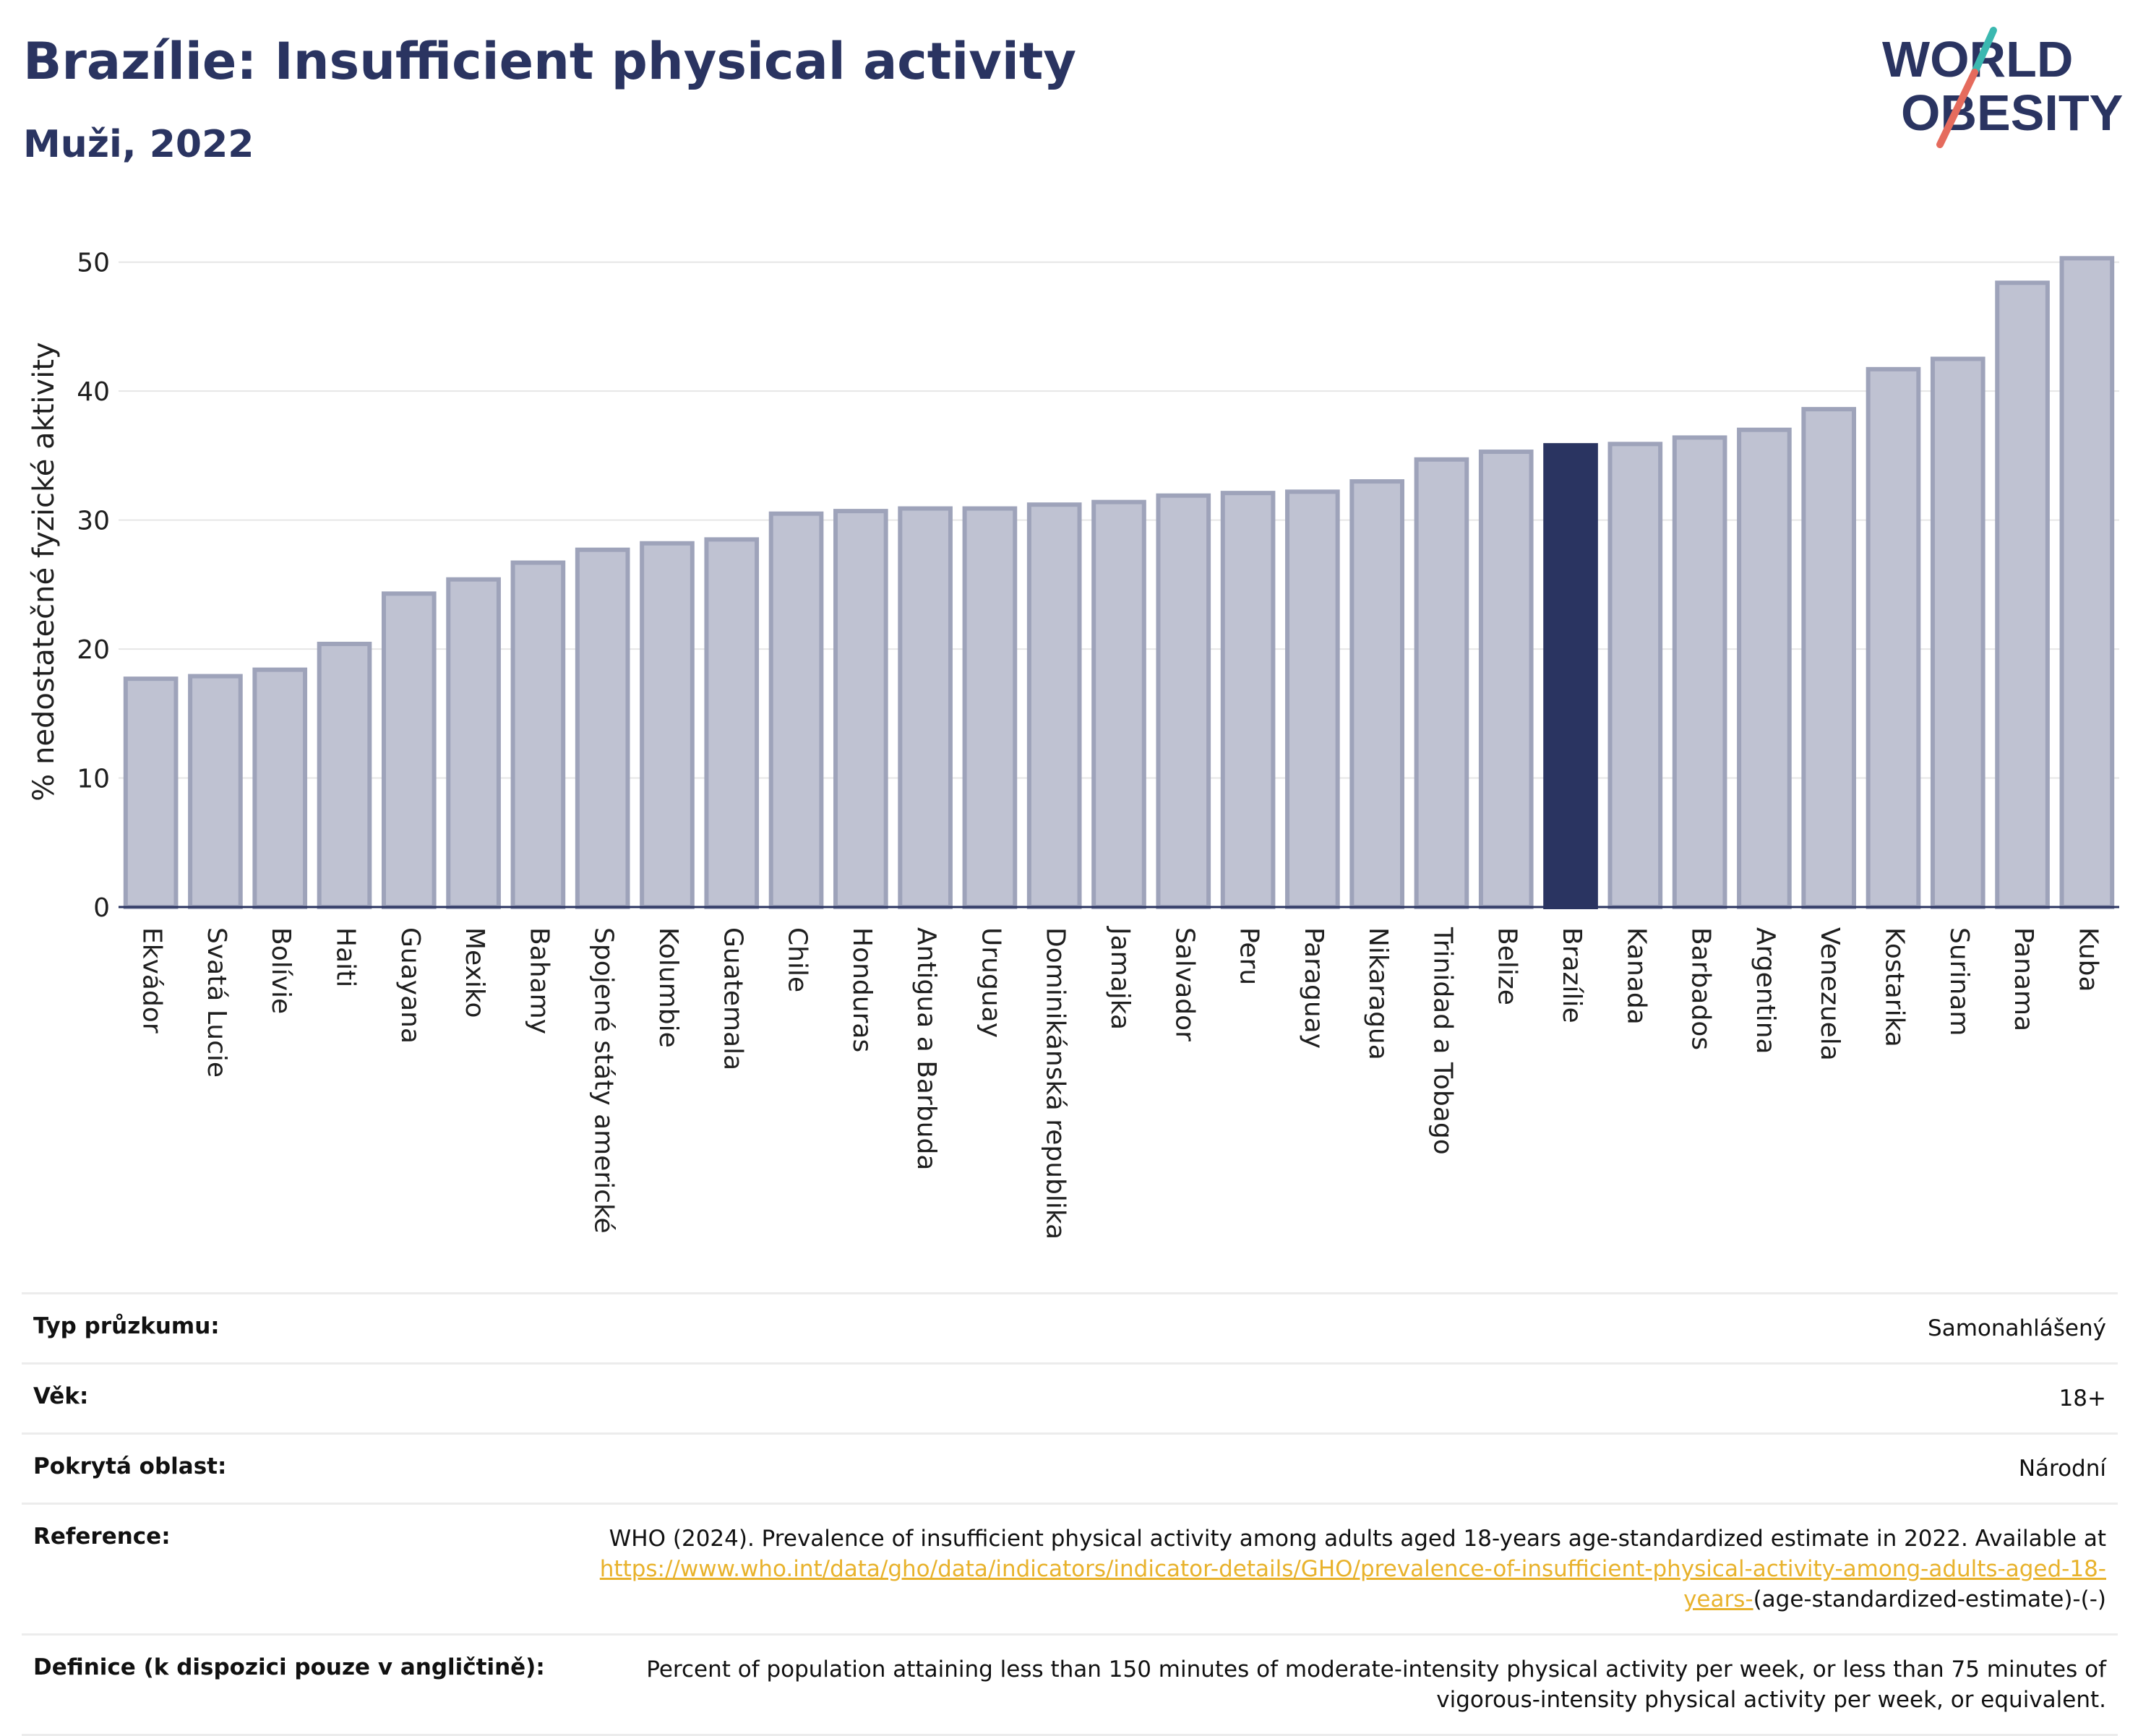 The height and width of the screenshot is (1736, 2138). Describe the element at coordinates (732, 998) in the screenshot. I see `x-tick-label: Guatemala` at that location.